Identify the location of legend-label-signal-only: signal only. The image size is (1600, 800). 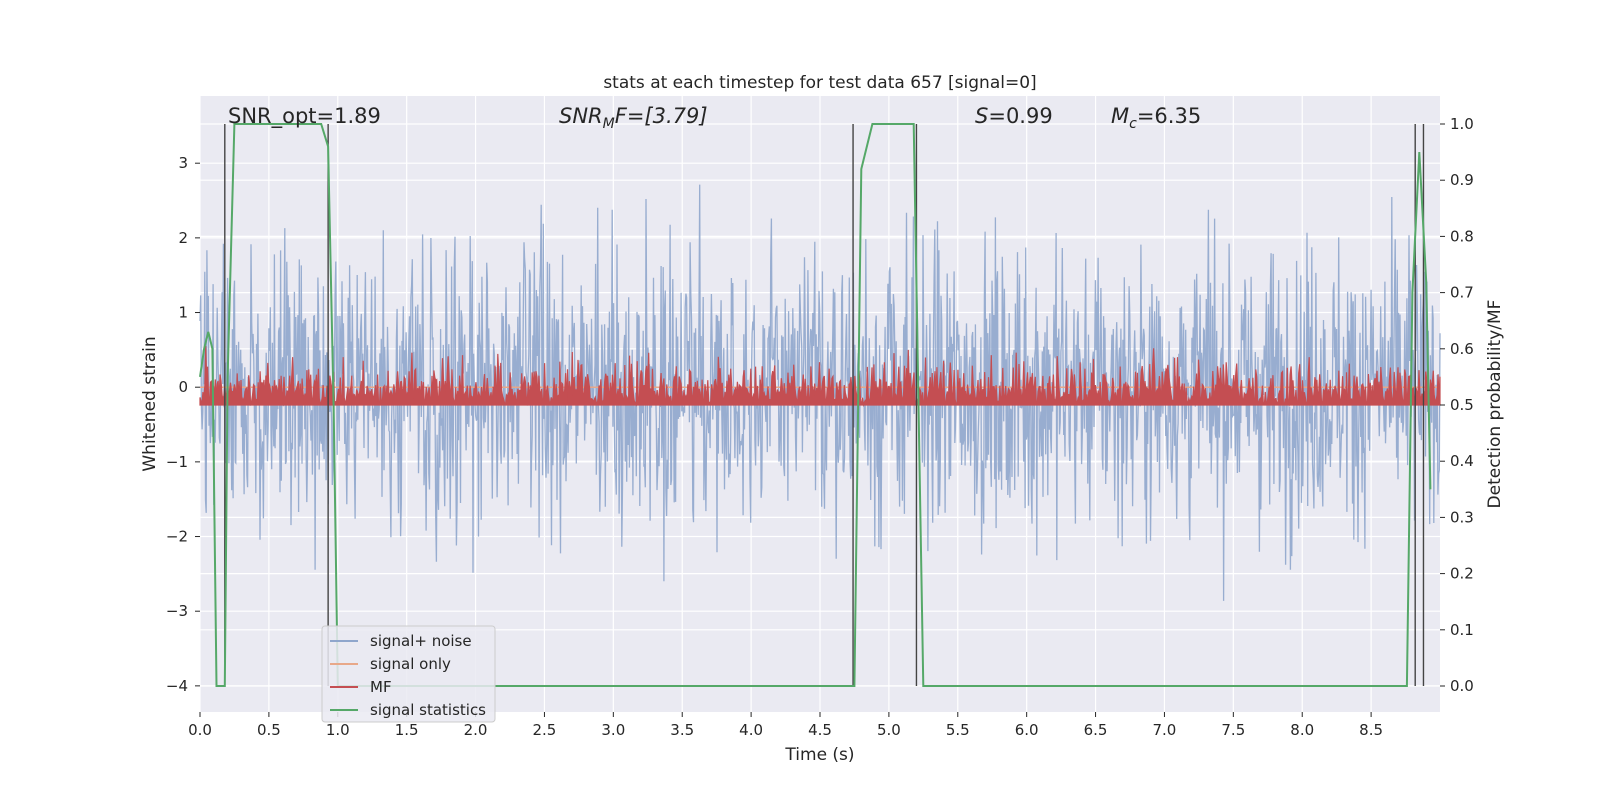
(410, 664).